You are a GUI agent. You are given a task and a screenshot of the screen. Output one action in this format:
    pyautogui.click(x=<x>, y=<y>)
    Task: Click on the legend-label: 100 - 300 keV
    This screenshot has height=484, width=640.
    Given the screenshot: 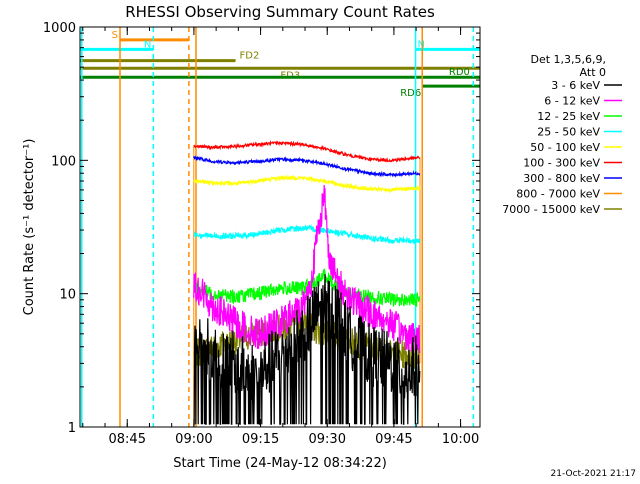 What is the action you would take?
    pyautogui.click(x=561, y=163)
    